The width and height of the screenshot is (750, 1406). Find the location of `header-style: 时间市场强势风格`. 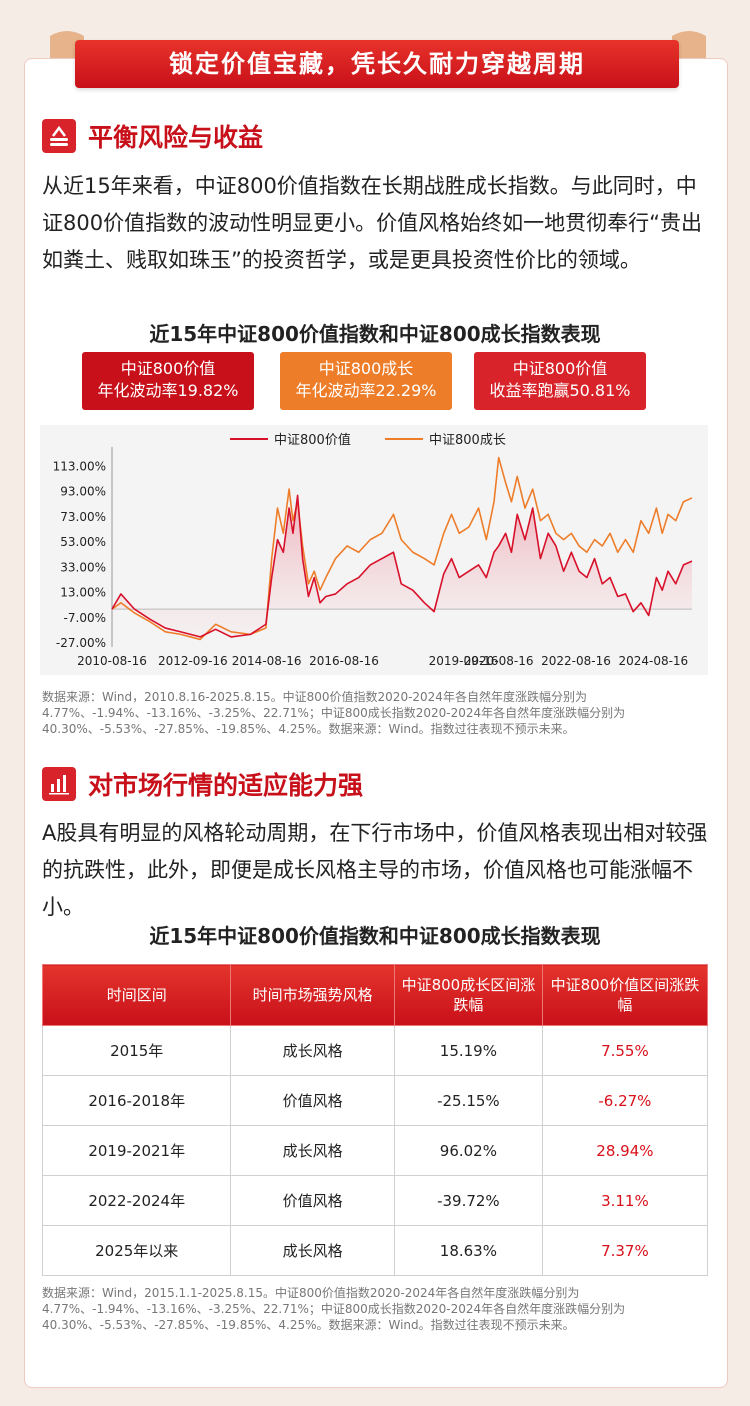

header-style: 时间市场强势风格 is located at coordinates (312, 995).